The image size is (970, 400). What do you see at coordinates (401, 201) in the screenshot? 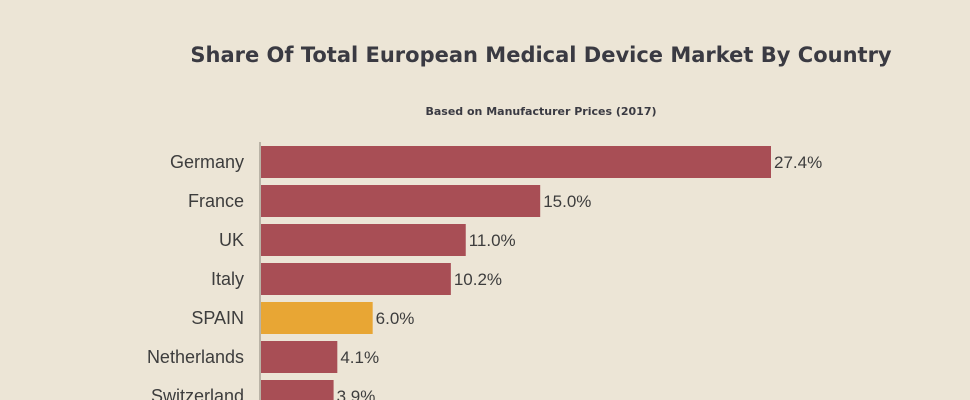
I see `bar-france` at bounding box center [401, 201].